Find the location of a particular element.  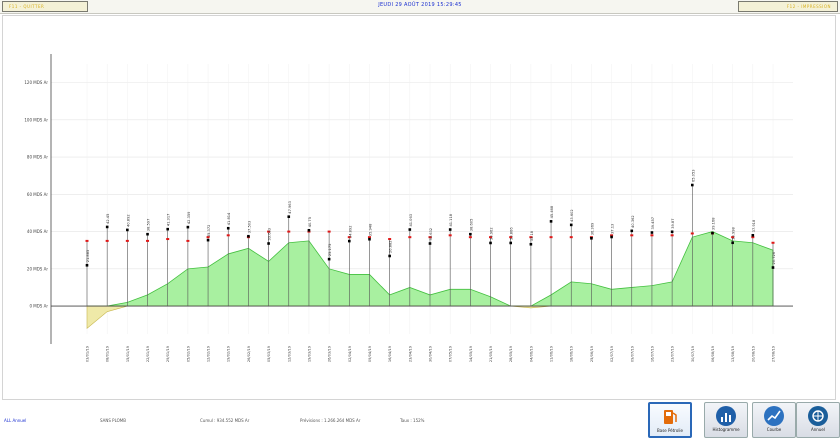

value-label: 33.633 is located at coordinates (270, 234).